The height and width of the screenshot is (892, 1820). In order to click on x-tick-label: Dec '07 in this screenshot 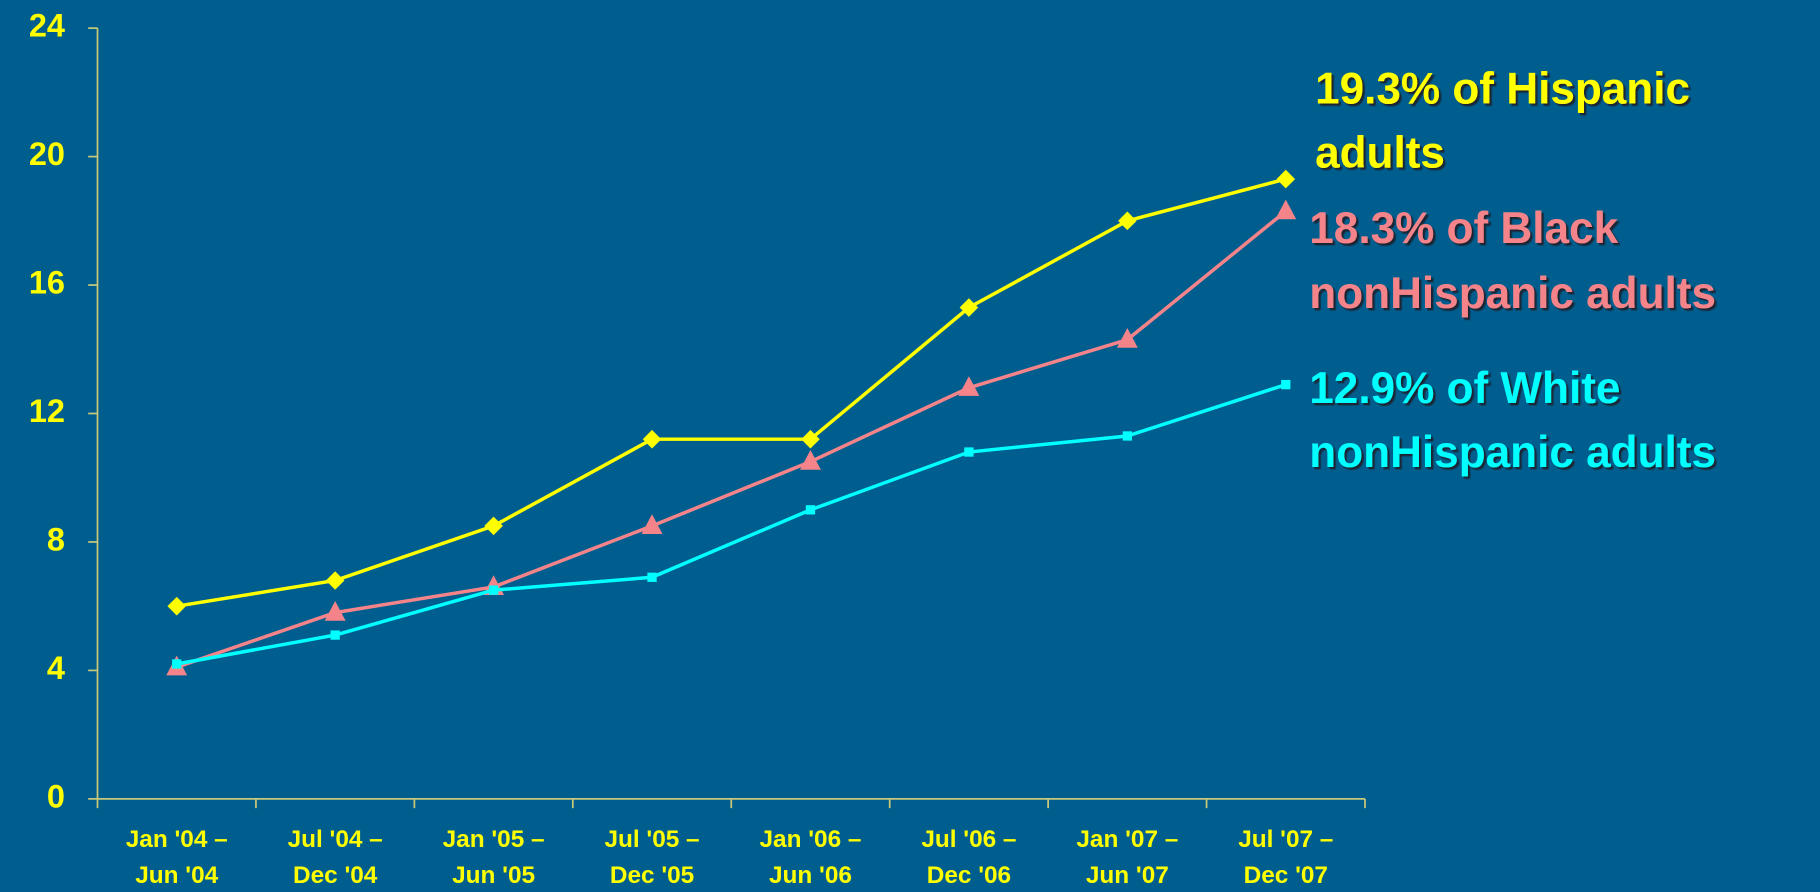, I will do `click(1286, 875)`.